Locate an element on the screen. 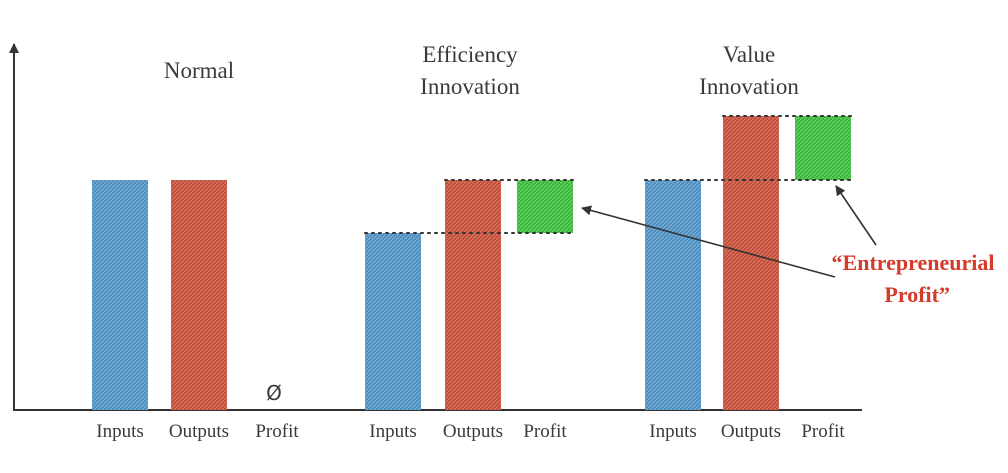 The width and height of the screenshot is (1008, 473). panel-title: Normal is located at coordinates (199, 70).